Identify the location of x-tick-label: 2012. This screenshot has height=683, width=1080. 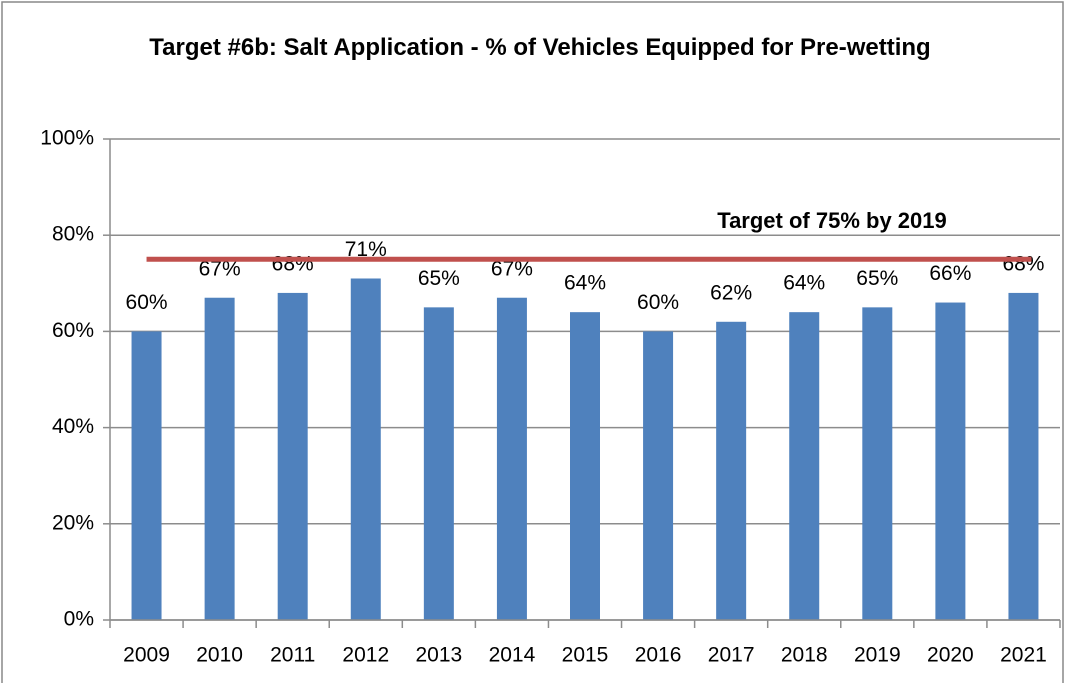
(365, 655).